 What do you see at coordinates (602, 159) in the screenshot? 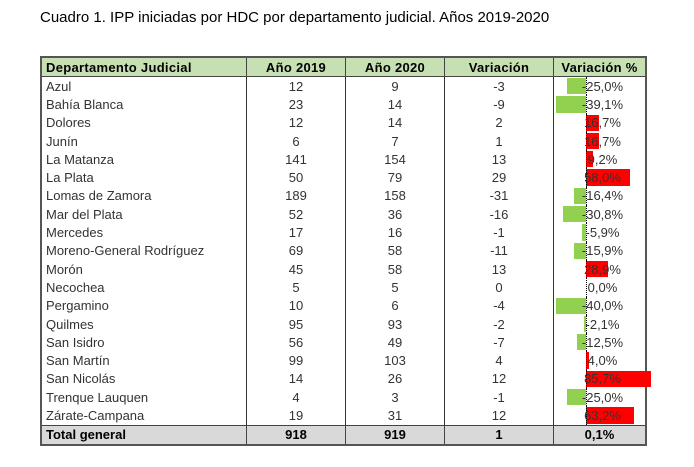
I see `variation-pct-text: 9,2%` at bounding box center [602, 159].